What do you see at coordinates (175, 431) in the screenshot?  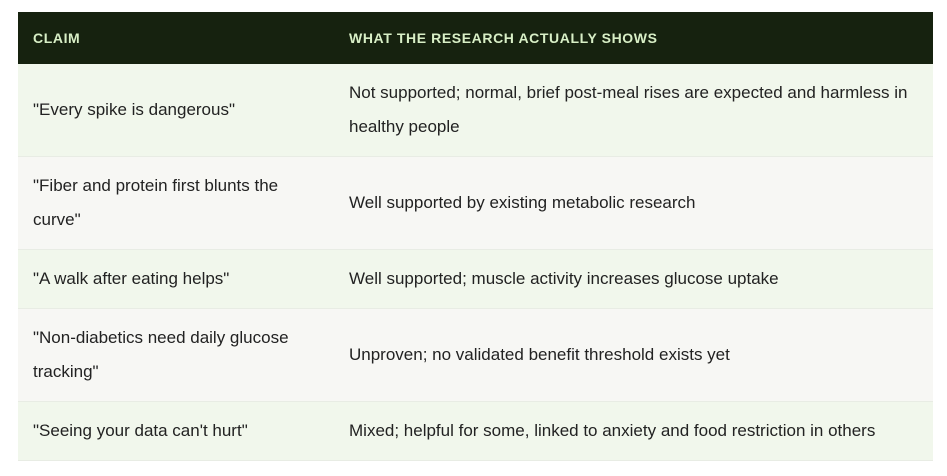 I see `claim-cell: "Seeing your data can't hurt"` at bounding box center [175, 431].